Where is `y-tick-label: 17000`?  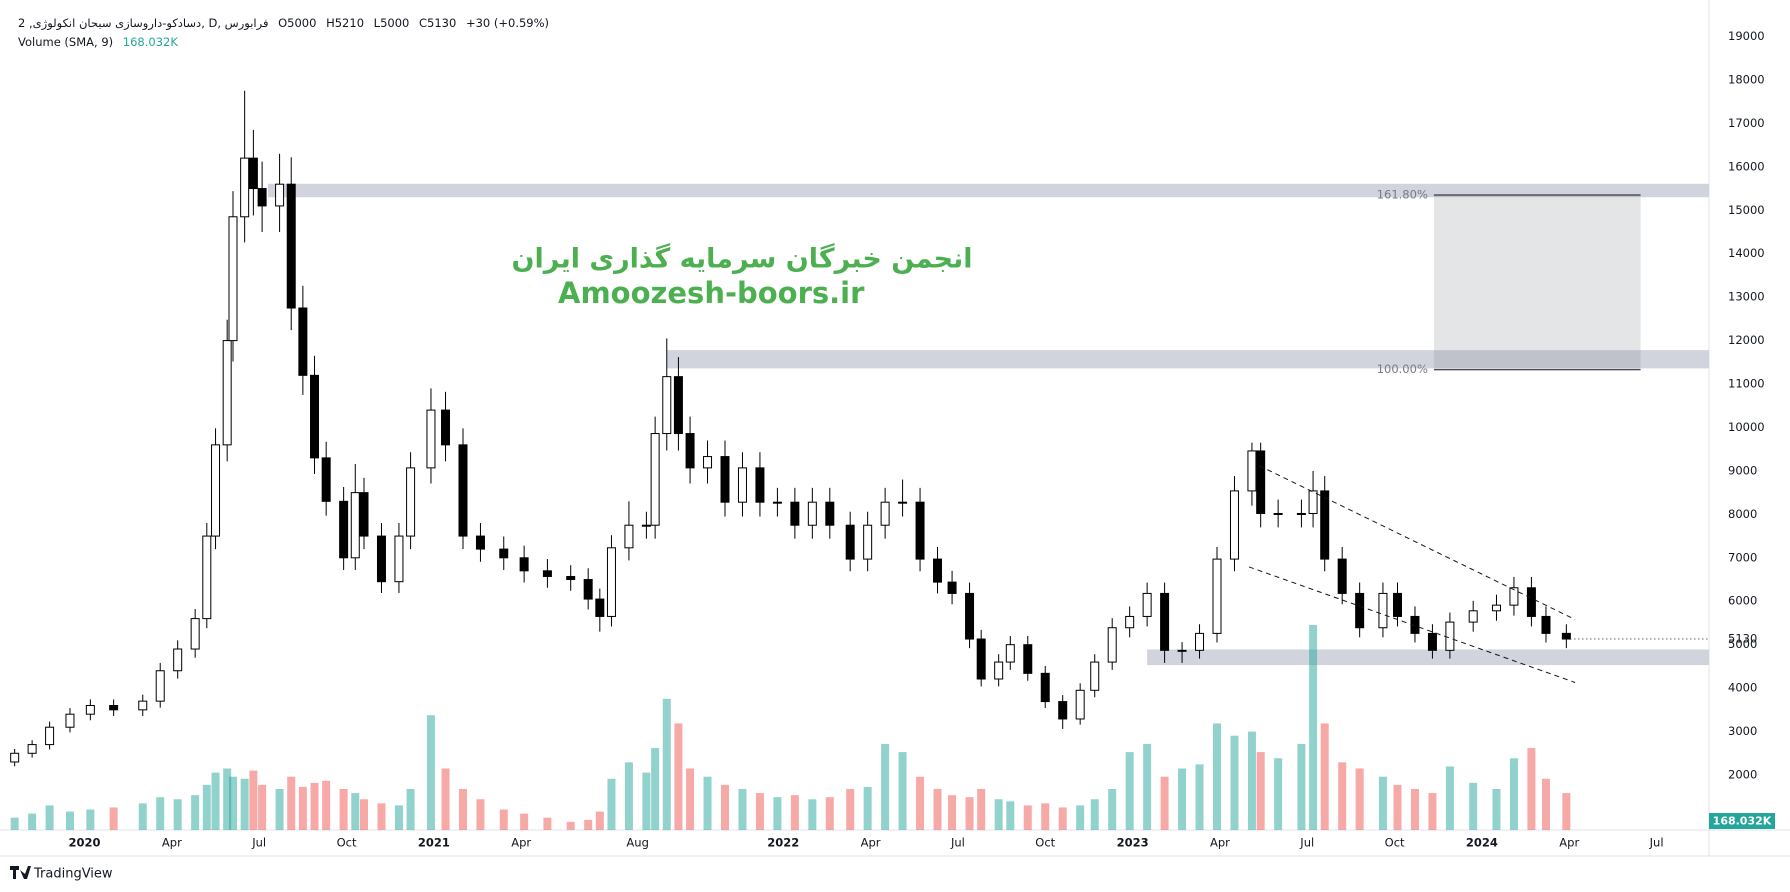 y-tick-label: 17000 is located at coordinates (1746, 123).